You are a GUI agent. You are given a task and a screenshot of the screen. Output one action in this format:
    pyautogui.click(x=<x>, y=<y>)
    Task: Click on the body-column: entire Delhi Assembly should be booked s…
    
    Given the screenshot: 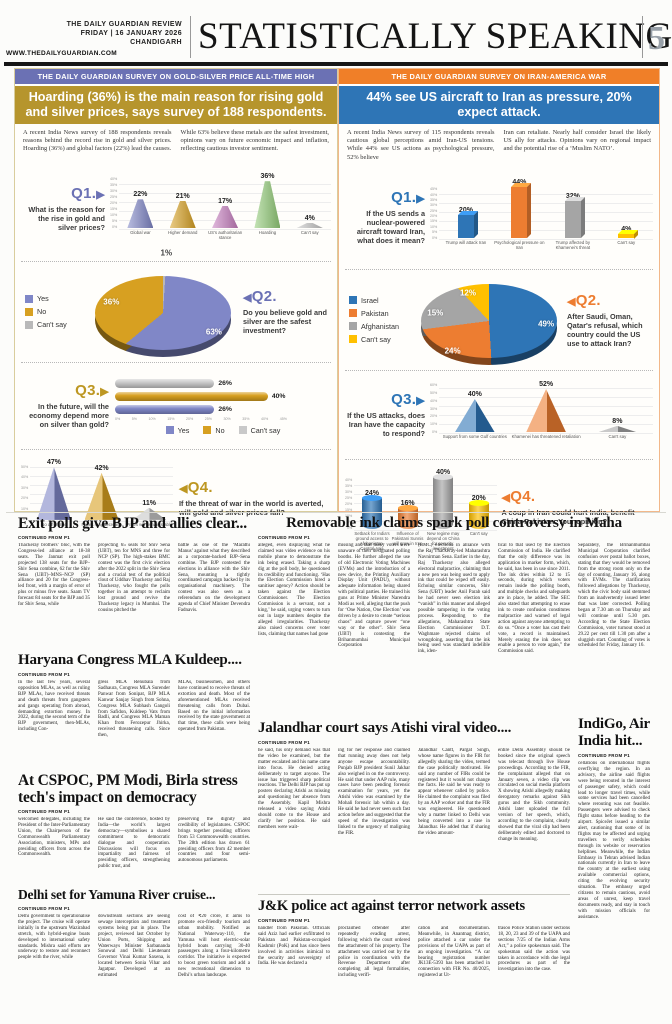 What is the action you would take?
    pyautogui.click(x=534, y=795)
    